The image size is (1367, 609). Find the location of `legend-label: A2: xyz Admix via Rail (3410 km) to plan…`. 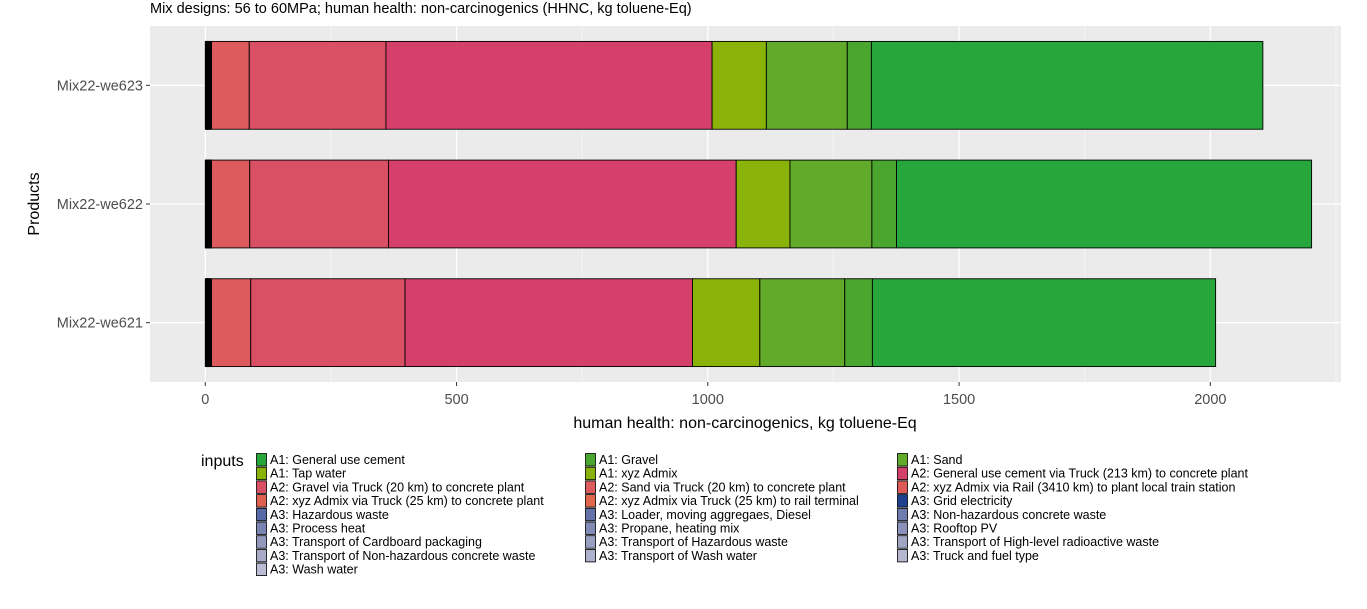

legend-label: A2: xyz Admix via Rail (3410 km) to plan… is located at coordinates (1073, 487).